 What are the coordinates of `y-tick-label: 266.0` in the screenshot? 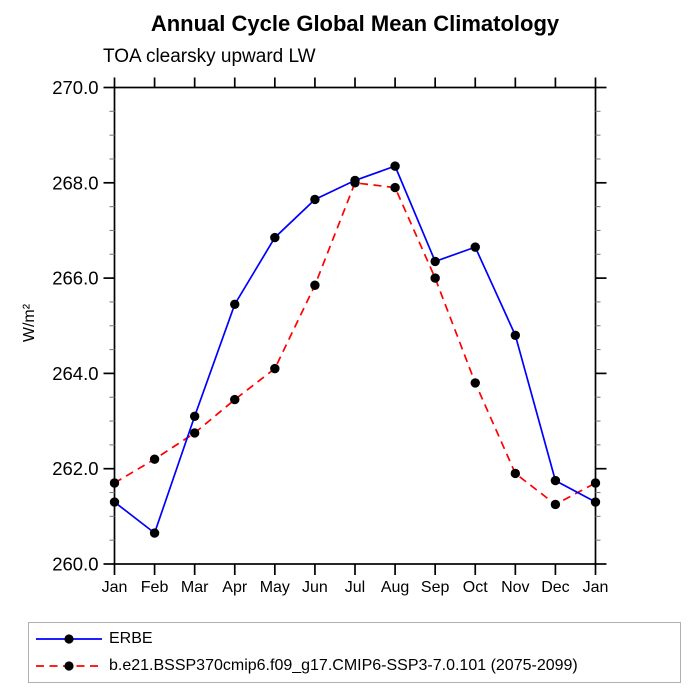 It's located at (75, 278).